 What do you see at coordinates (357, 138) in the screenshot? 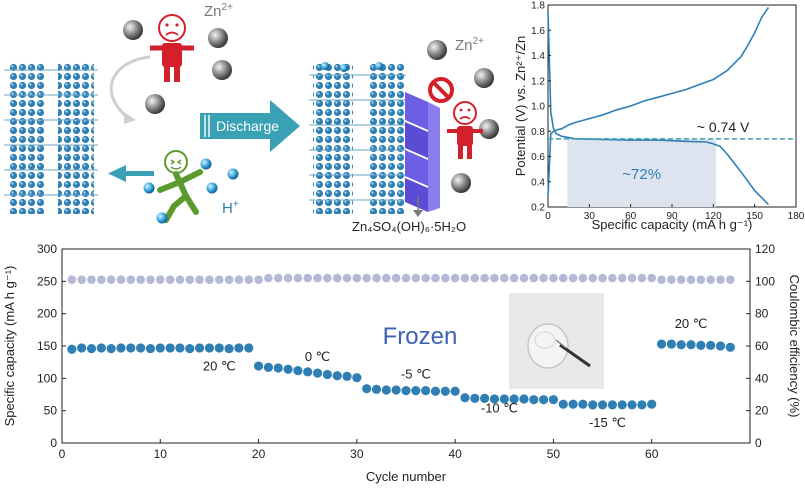
I see `layered-lattice-right` at bounding box center [357, 138].